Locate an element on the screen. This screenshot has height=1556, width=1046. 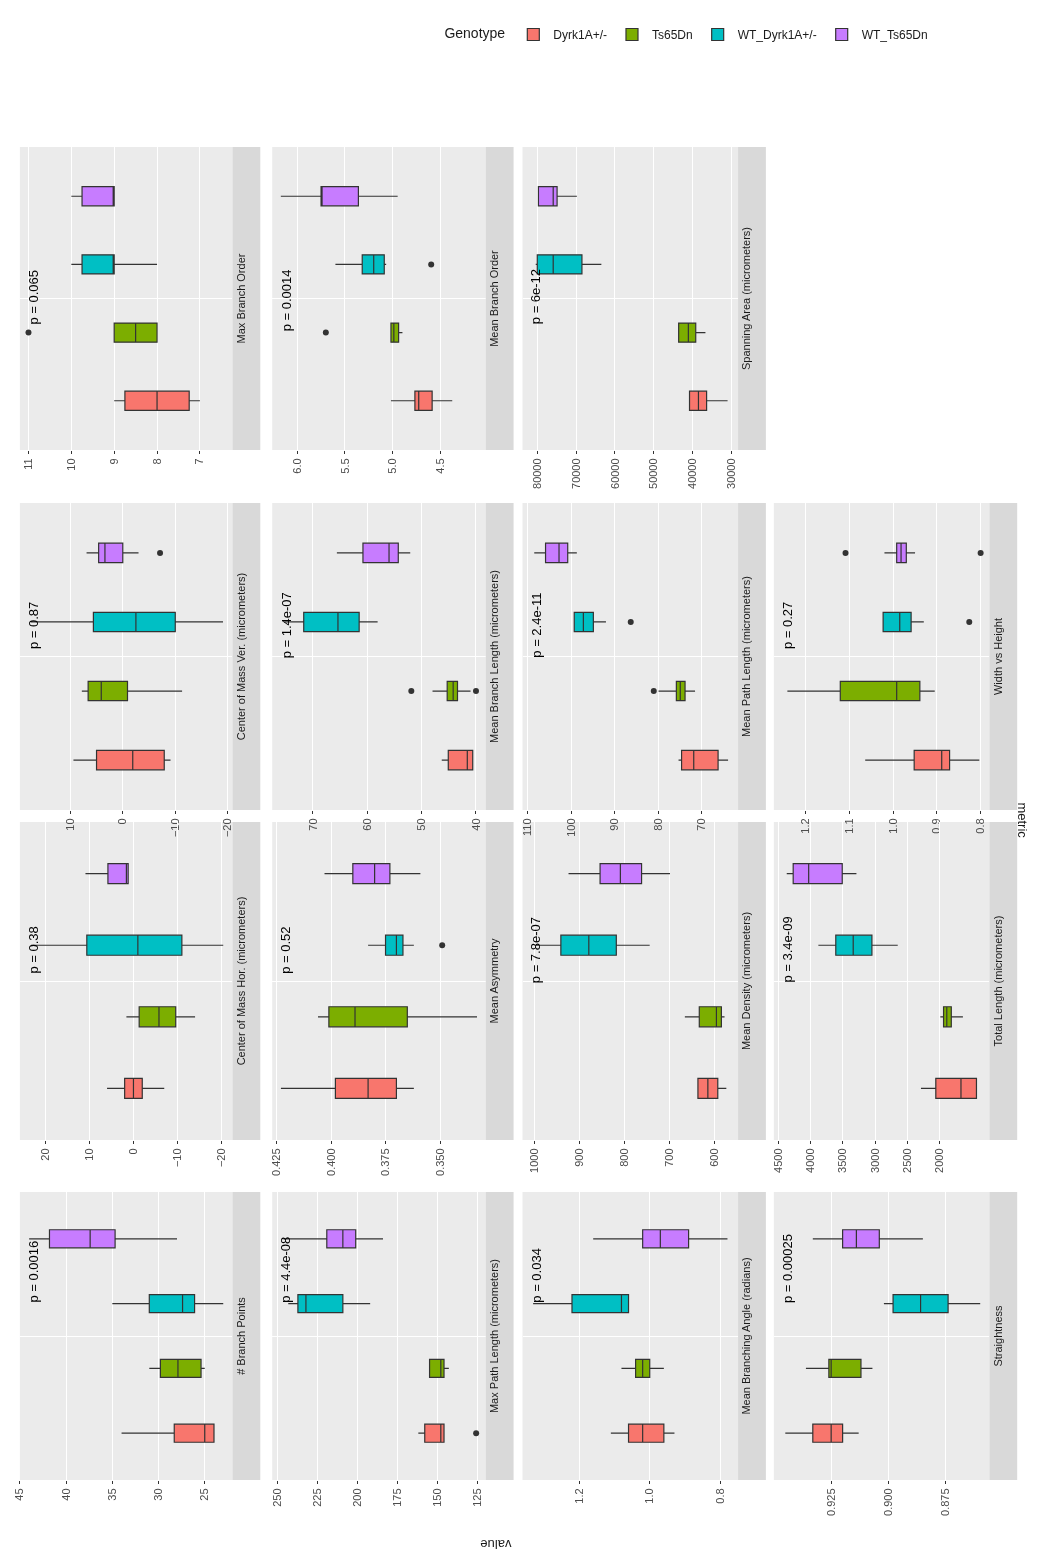
y-axis-title: metric is located at coordinates (1022, 820).